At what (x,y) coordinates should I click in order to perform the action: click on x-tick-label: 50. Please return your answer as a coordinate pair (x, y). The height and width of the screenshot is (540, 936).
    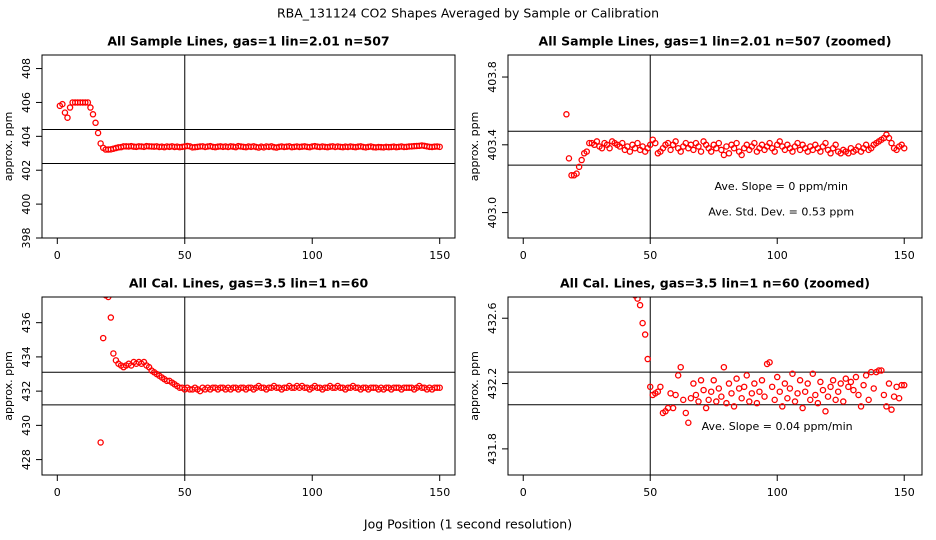
    Looking at the image, I should click on (185, 255).